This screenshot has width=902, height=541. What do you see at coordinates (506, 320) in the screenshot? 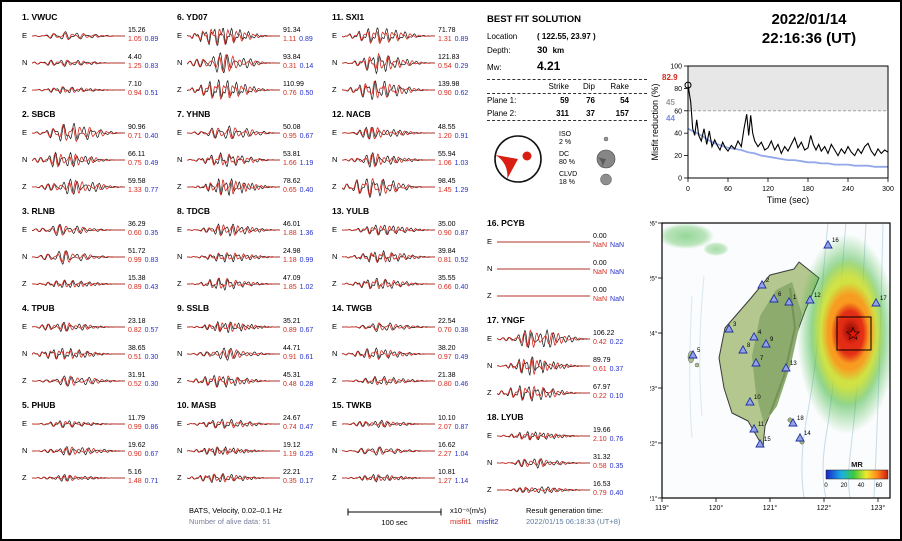
I see `station-title: 17. YNGF` at bounding box center [506, 320].